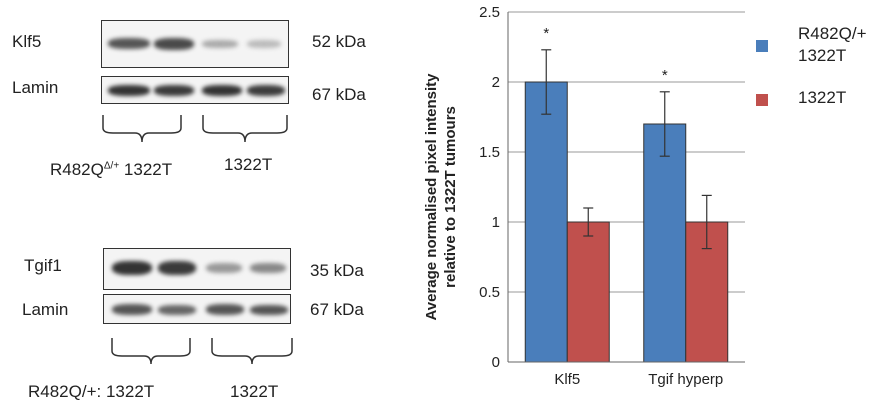 The width and height of the screenshot is (896, 405). Describe the element at coordinates (254, 391) in the screenshot. I see `bottom-group2-label: 1322T` at that location.